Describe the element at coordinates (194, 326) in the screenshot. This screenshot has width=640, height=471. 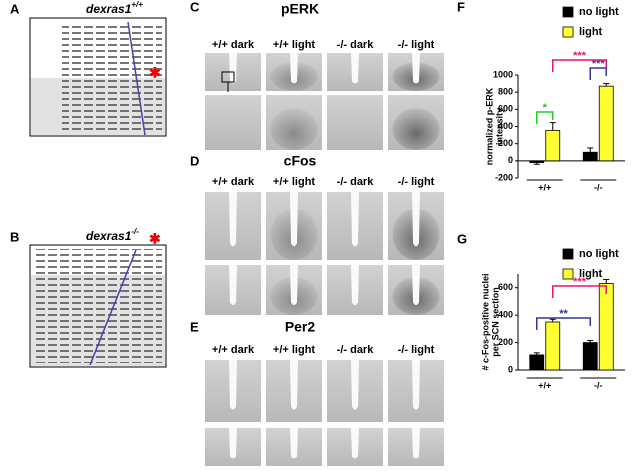
I see `panel-label: E` at that location.